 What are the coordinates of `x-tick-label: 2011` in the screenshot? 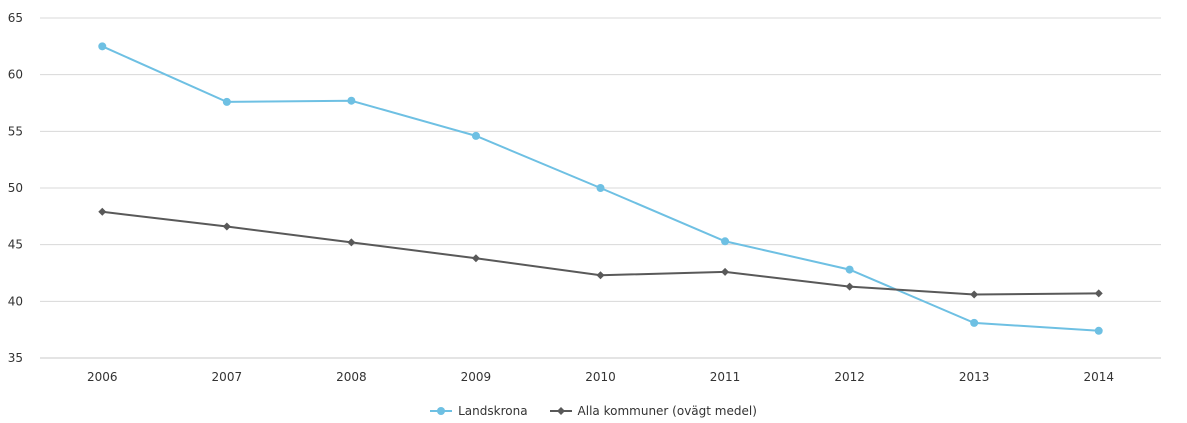 It's located at (725, 377).